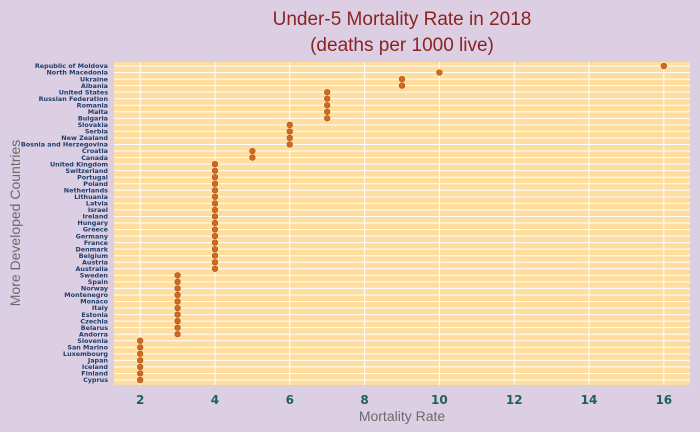 The height and width of the screenshot is (432, 700). Describe the element at coordinates (93, 125) in the screenshot. I see `category-label: Slovakia` at that location.